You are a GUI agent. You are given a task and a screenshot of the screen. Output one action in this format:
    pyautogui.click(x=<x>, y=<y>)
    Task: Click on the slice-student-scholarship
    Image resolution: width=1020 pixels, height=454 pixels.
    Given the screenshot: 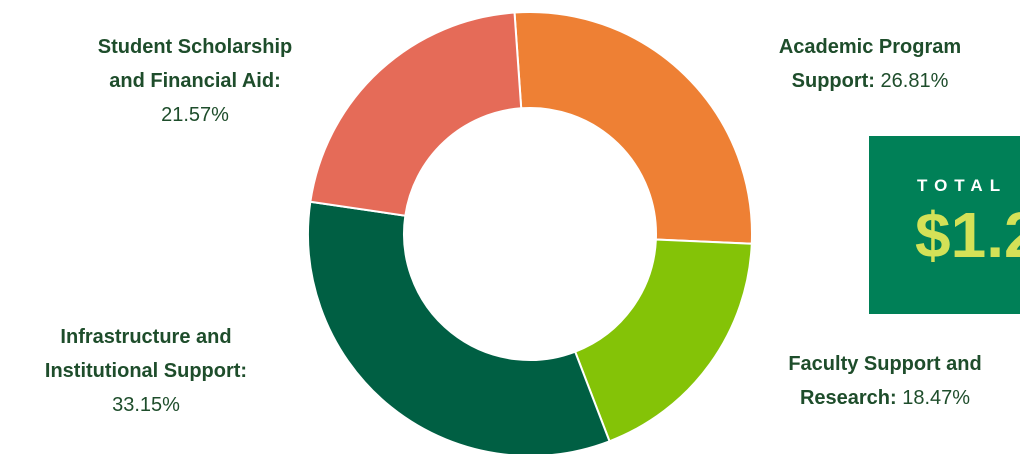 What is the action you would take?
    pyautogui.click(x=416, y=114)
    